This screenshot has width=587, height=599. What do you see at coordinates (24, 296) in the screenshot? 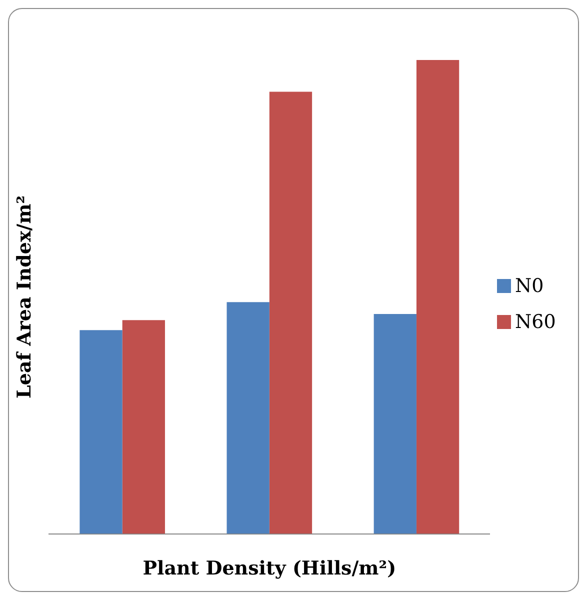
I see `y-axis-title: Leaf Area Index/m²` at bounding box center [24, 296].